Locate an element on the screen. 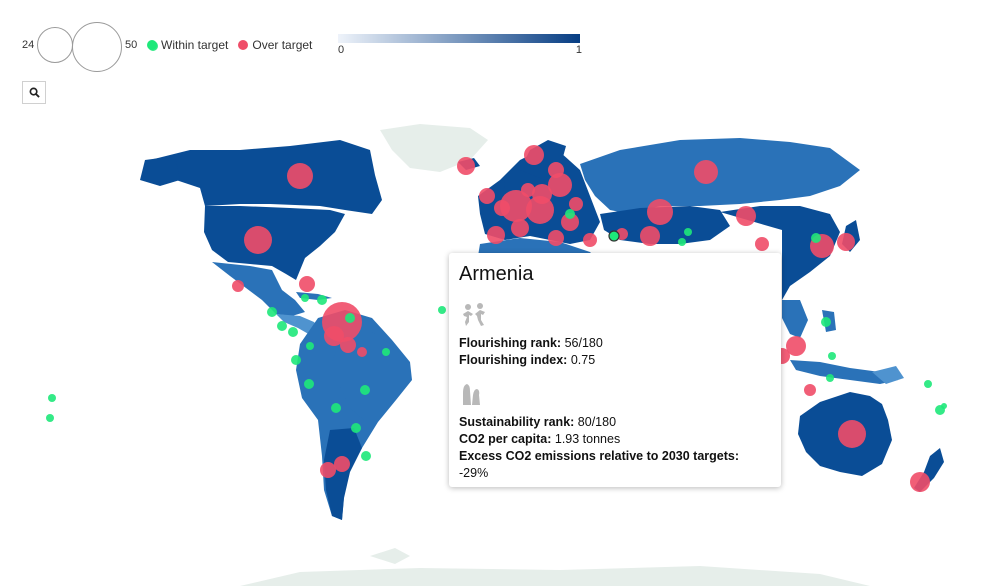 Image resolution: width=1000 pixels, height=586 pixels. country-usa is located at coordinates (274, 243).